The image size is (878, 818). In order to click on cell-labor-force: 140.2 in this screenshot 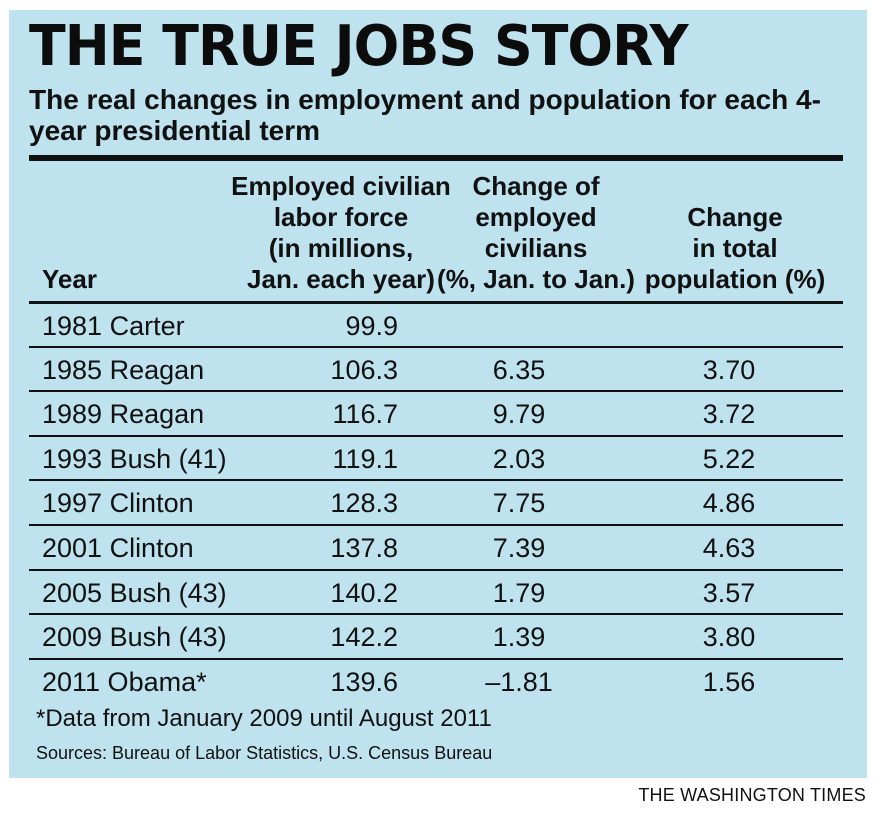, I will do `click(364, 592)`.